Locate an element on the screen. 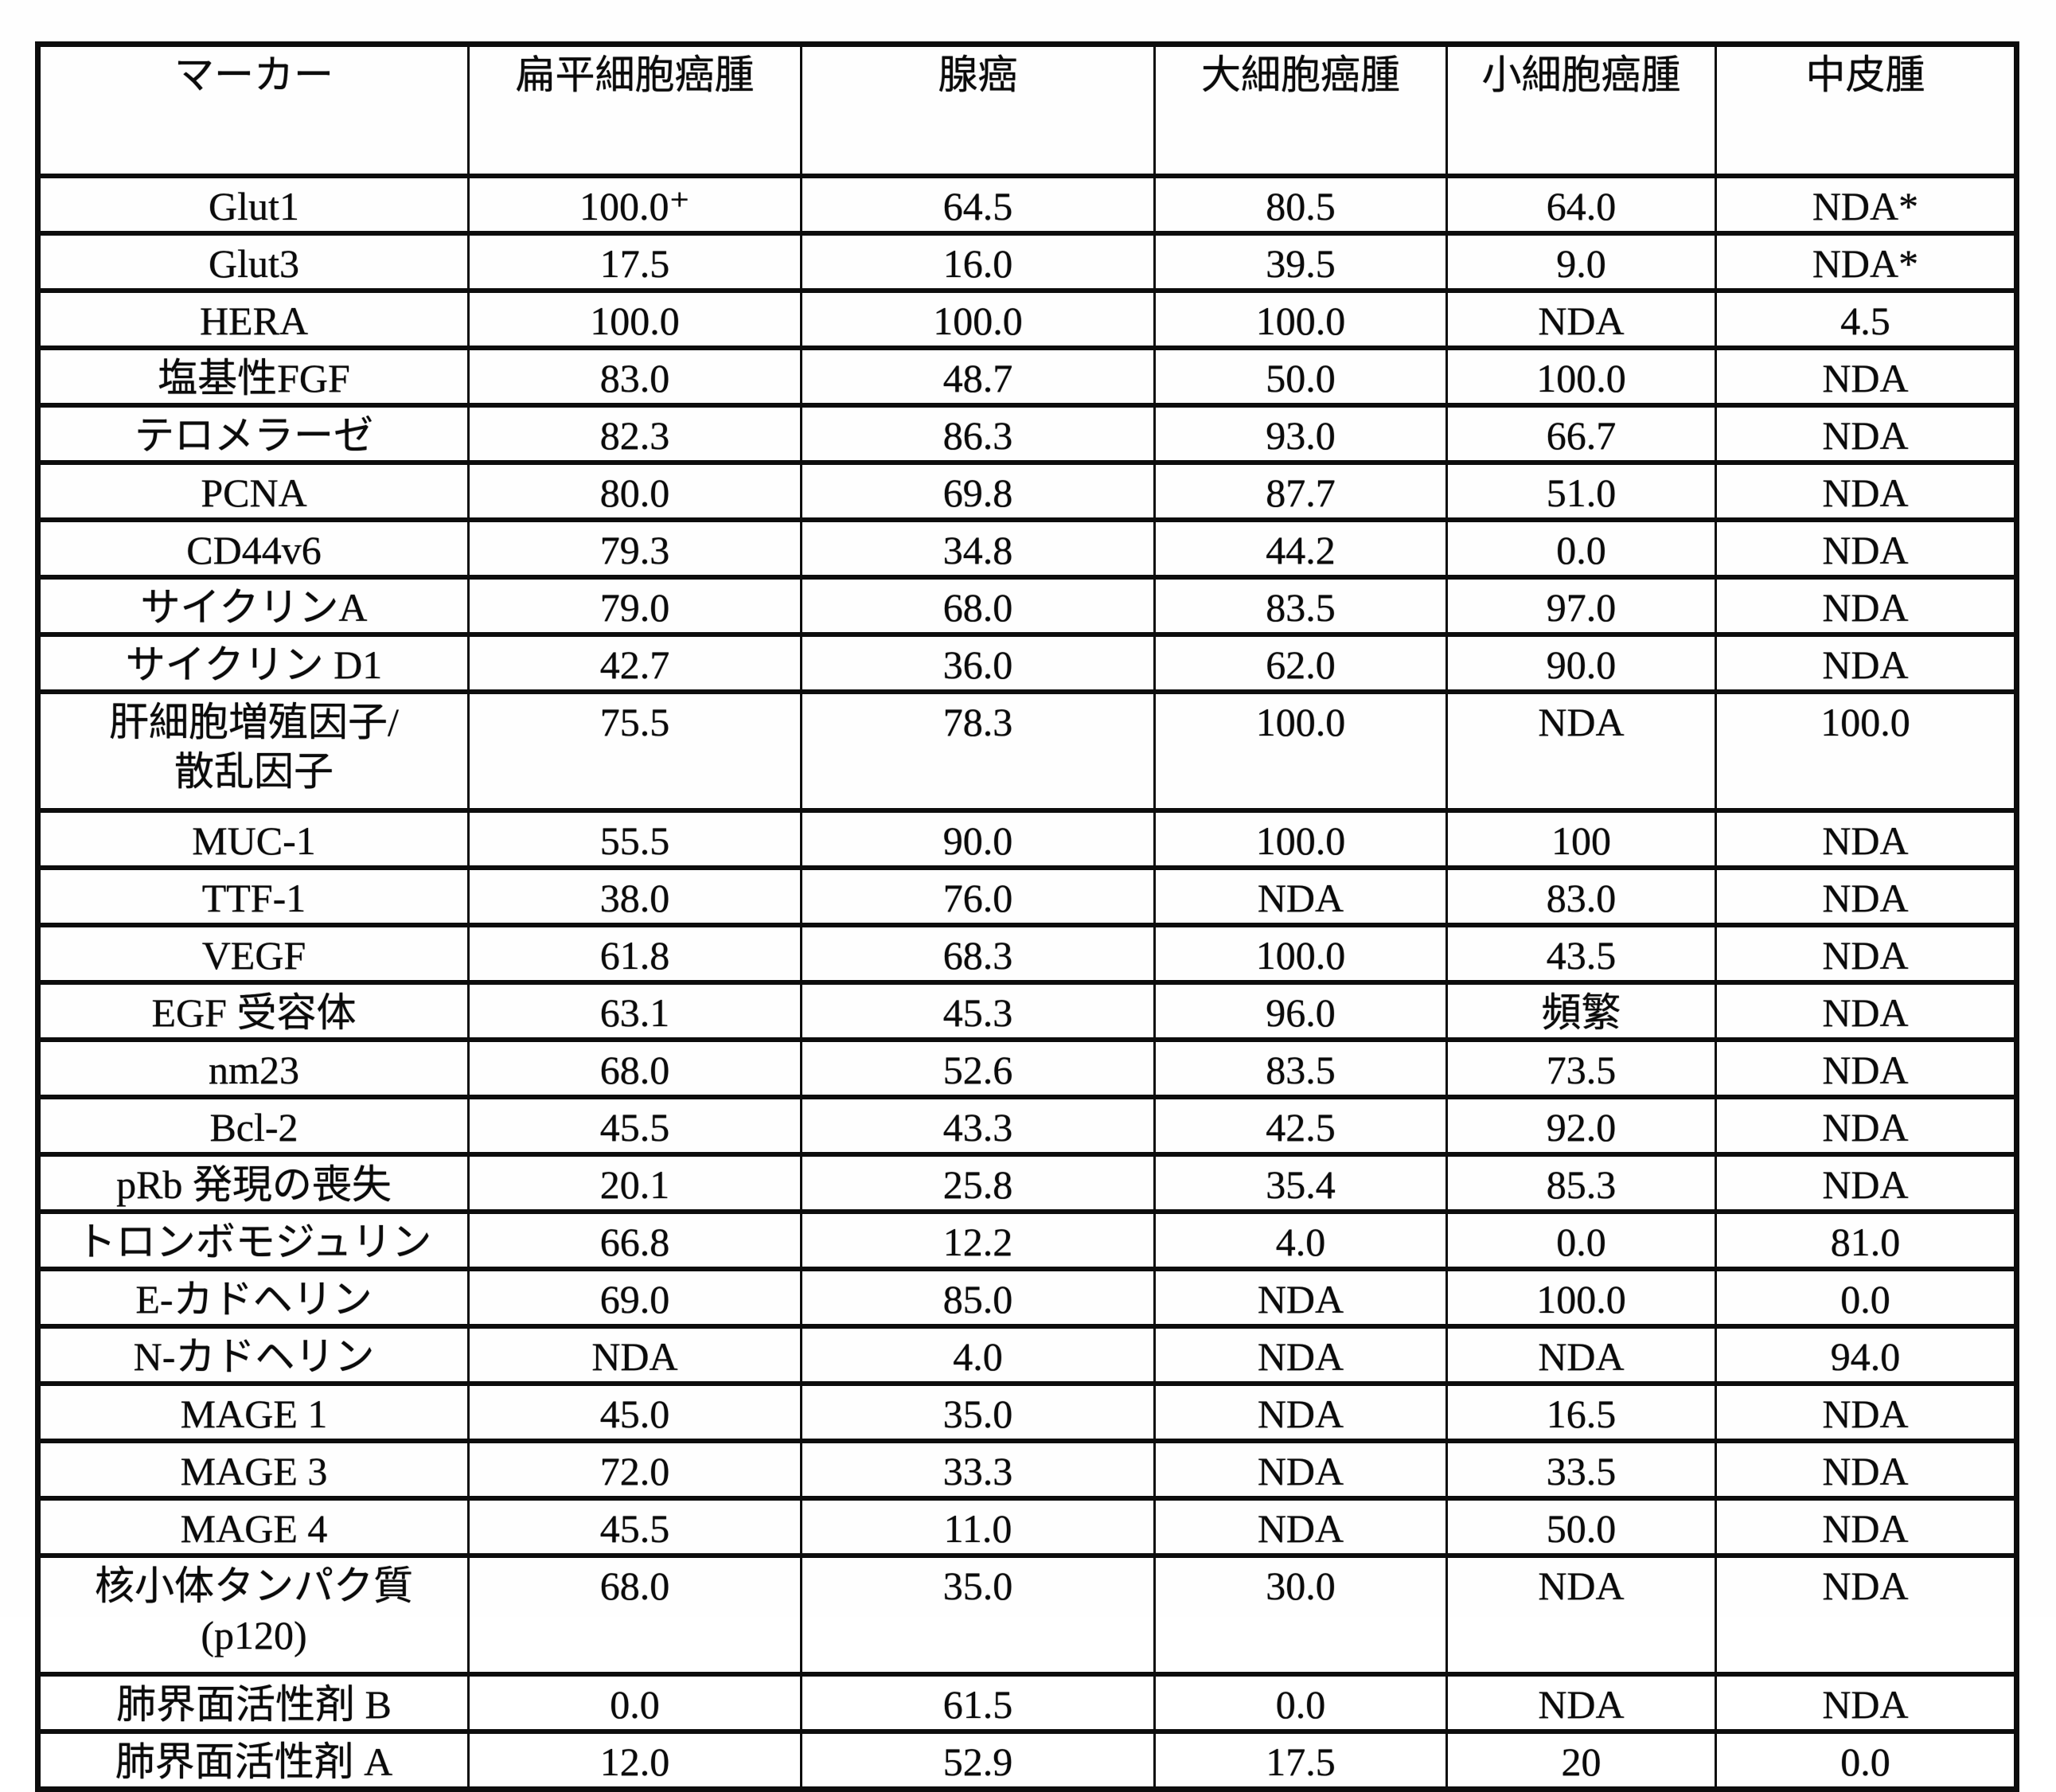 This screenshot has width=2056, height=1792. value-cell: 94.0 is located at coordinates (1866, 1355).